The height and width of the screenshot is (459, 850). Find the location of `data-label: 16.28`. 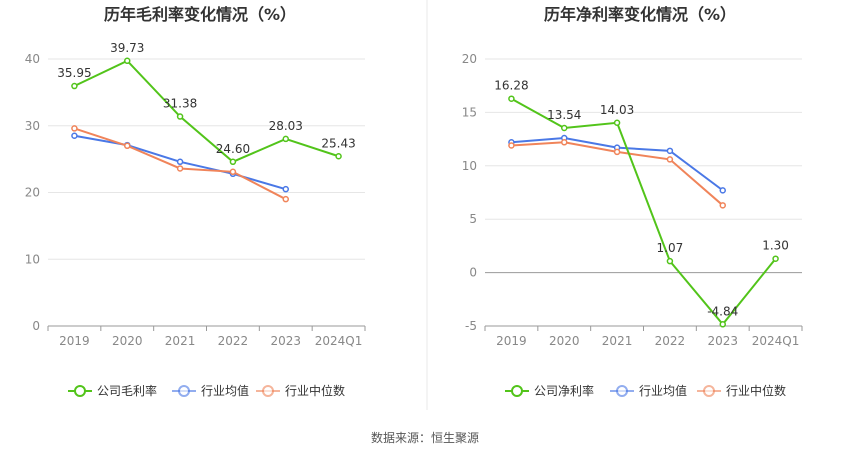

data-label: 16.28 is located at coordinates (511, 86).